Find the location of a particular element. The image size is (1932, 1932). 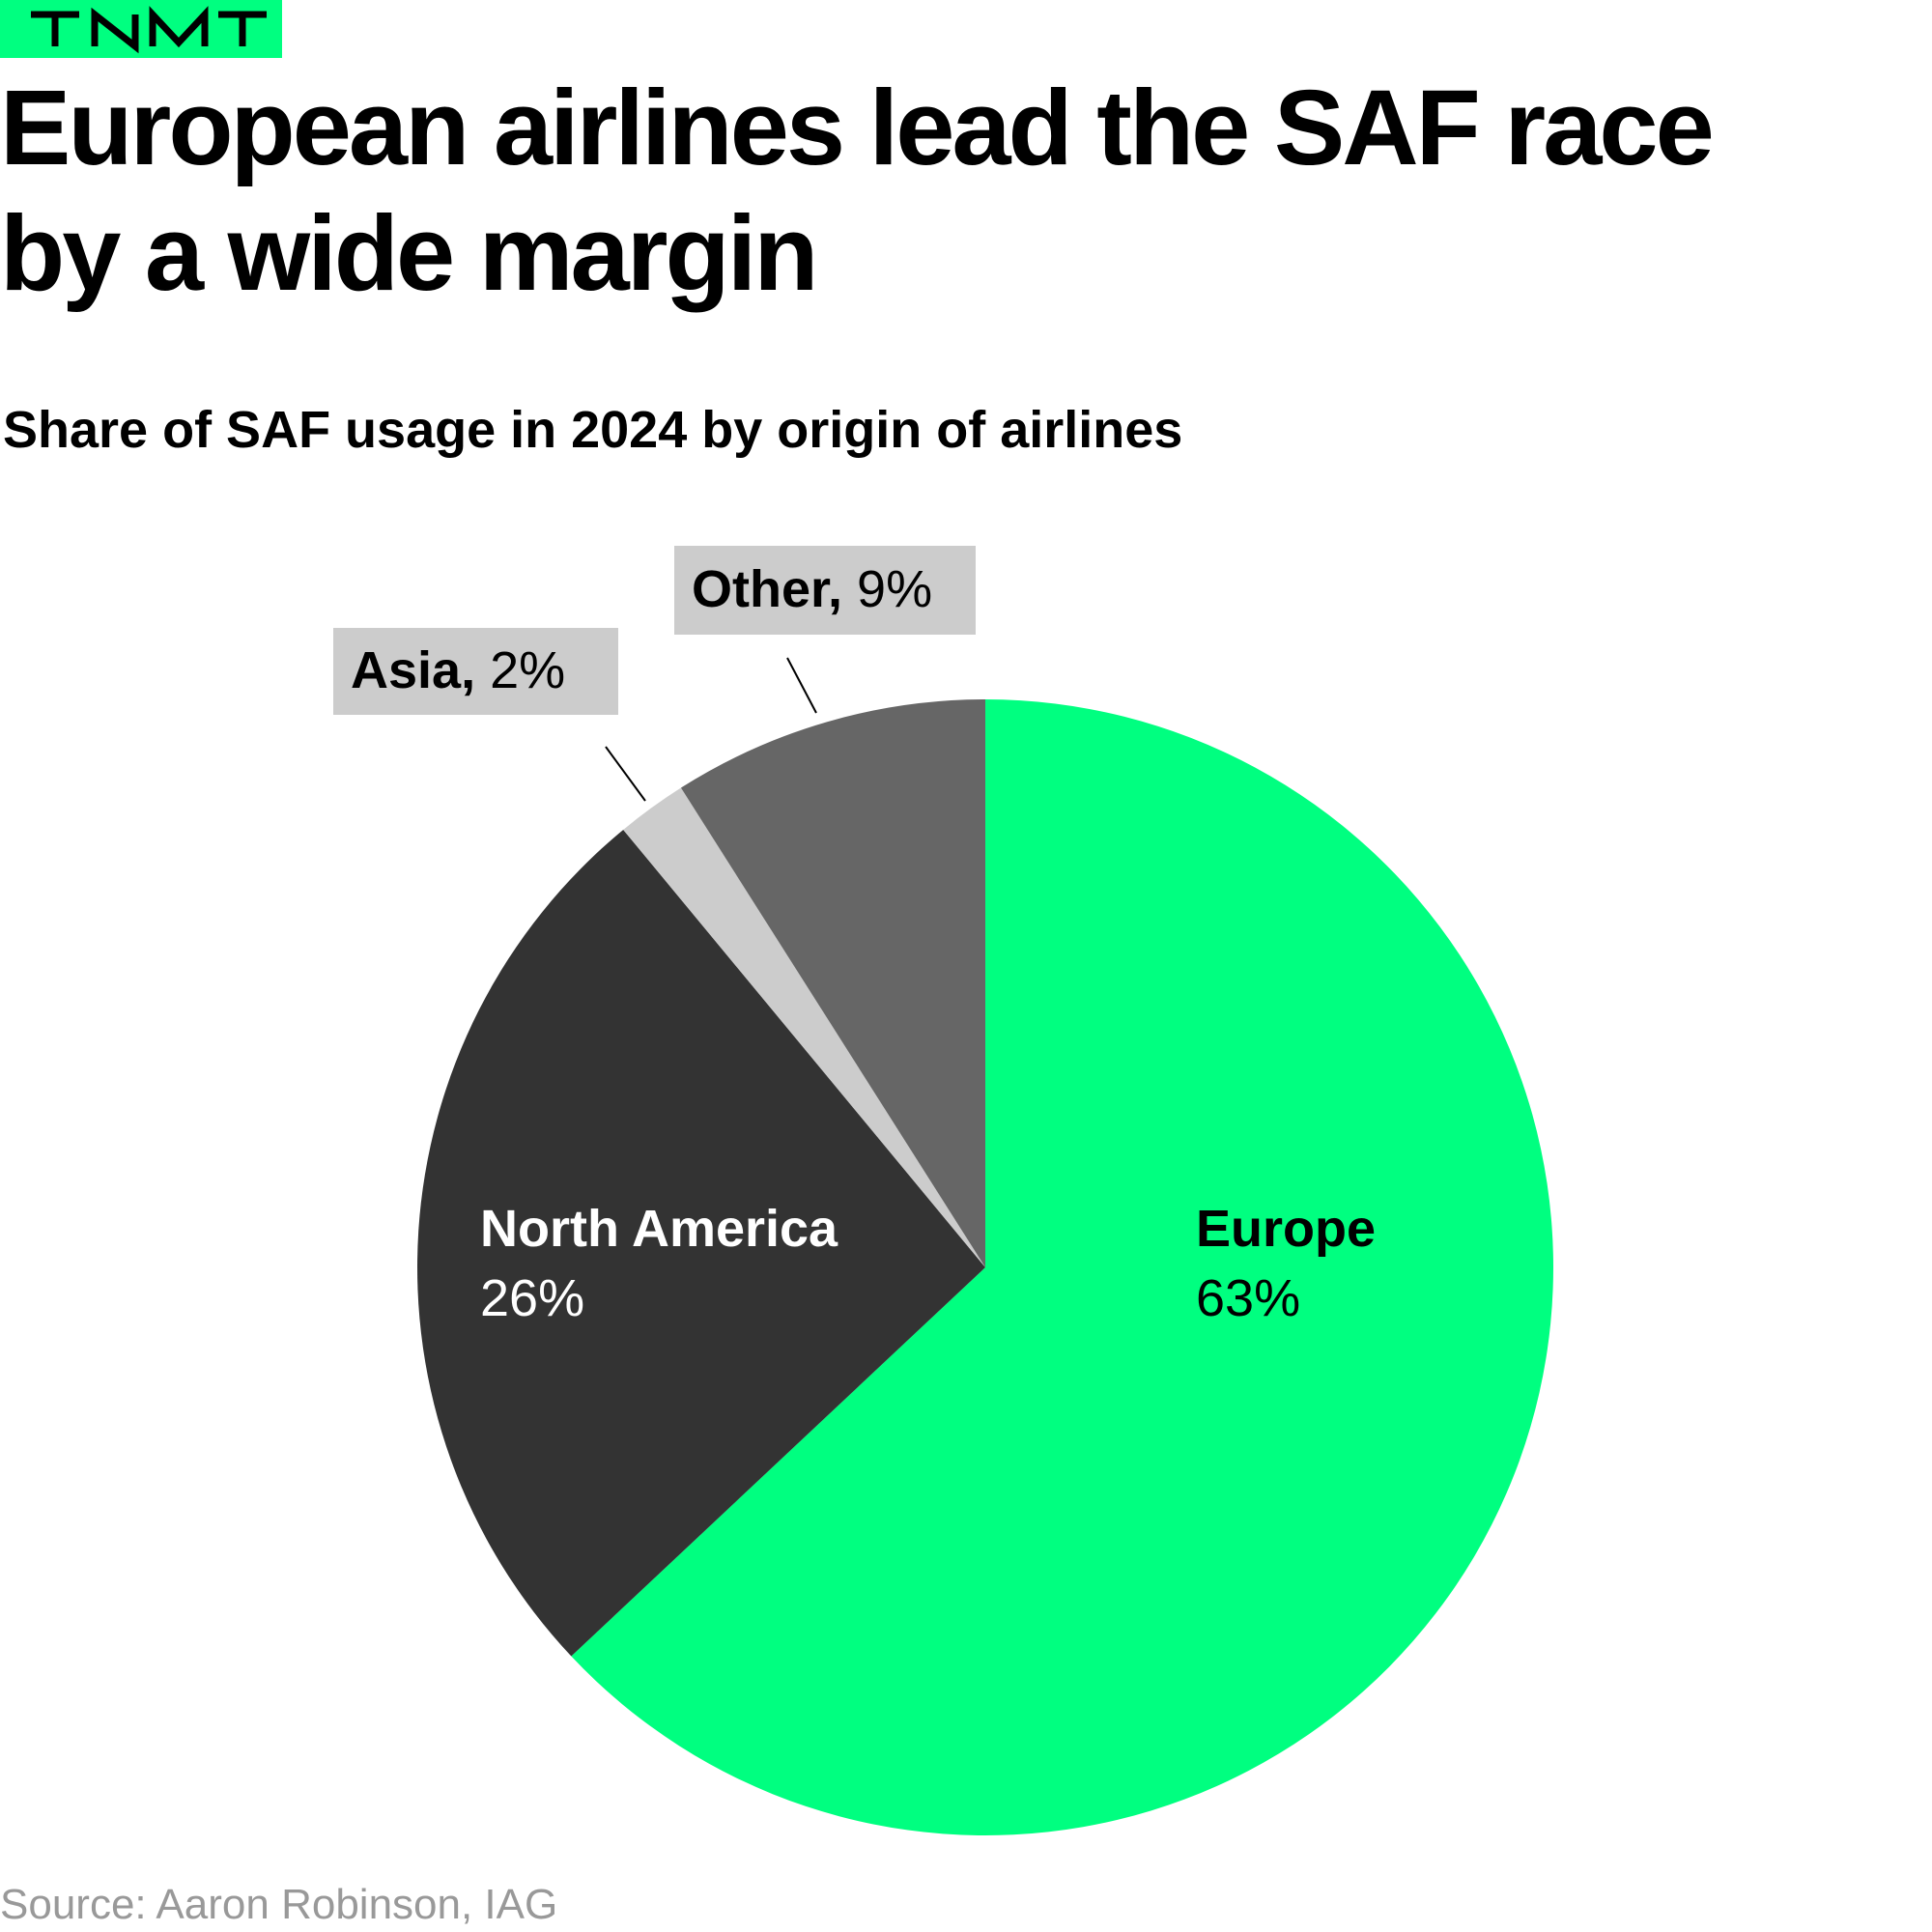

slice-value-europe: 63% is located at coordinates (1248, 1298).